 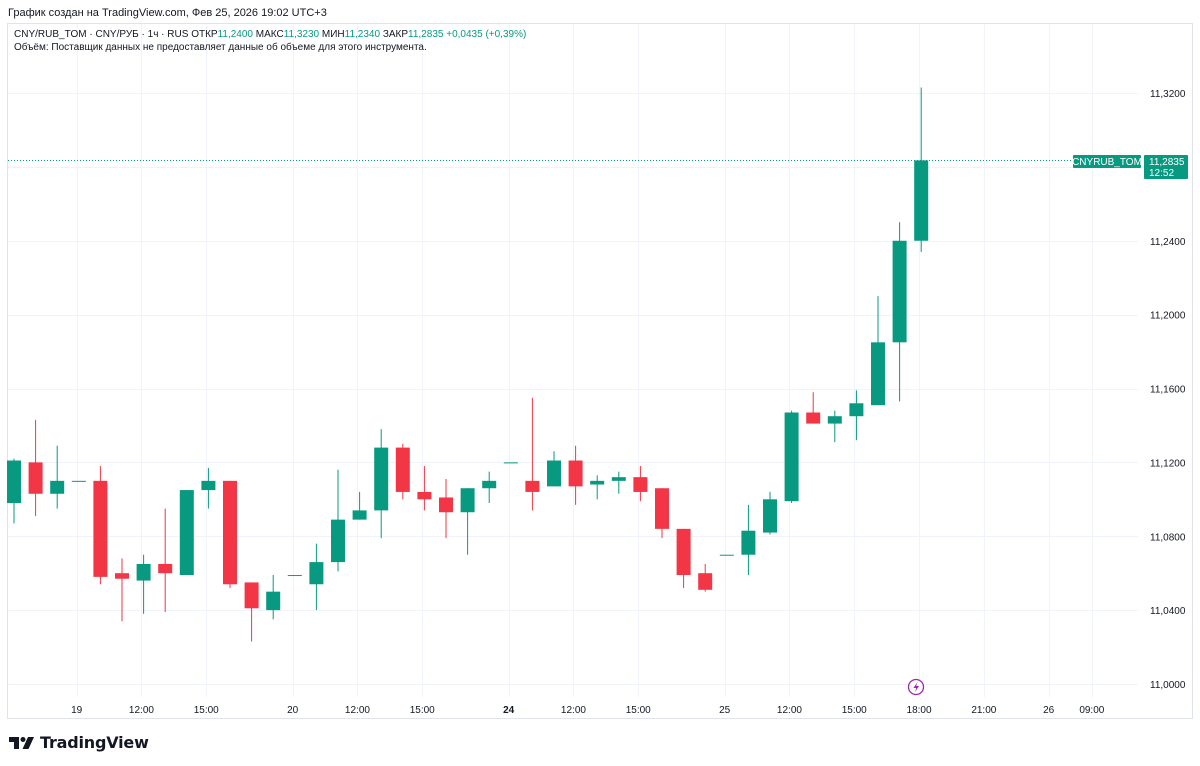 I want to click on y-tick-label: 11,1600, so click(x=1168, y=390).